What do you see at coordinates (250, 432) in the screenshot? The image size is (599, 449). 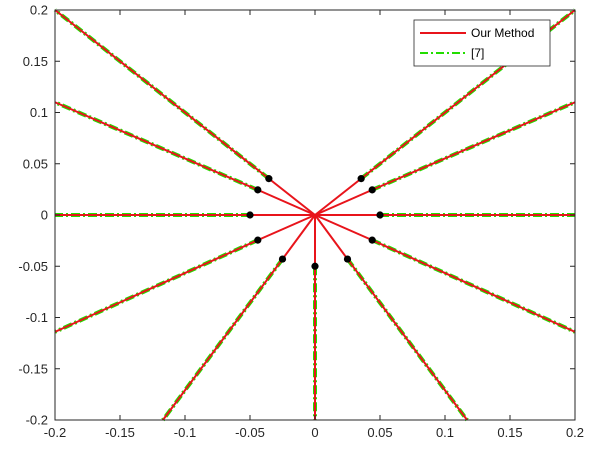 I see `x-tick-label-3: -0.05` at bounding box center [250, 432].